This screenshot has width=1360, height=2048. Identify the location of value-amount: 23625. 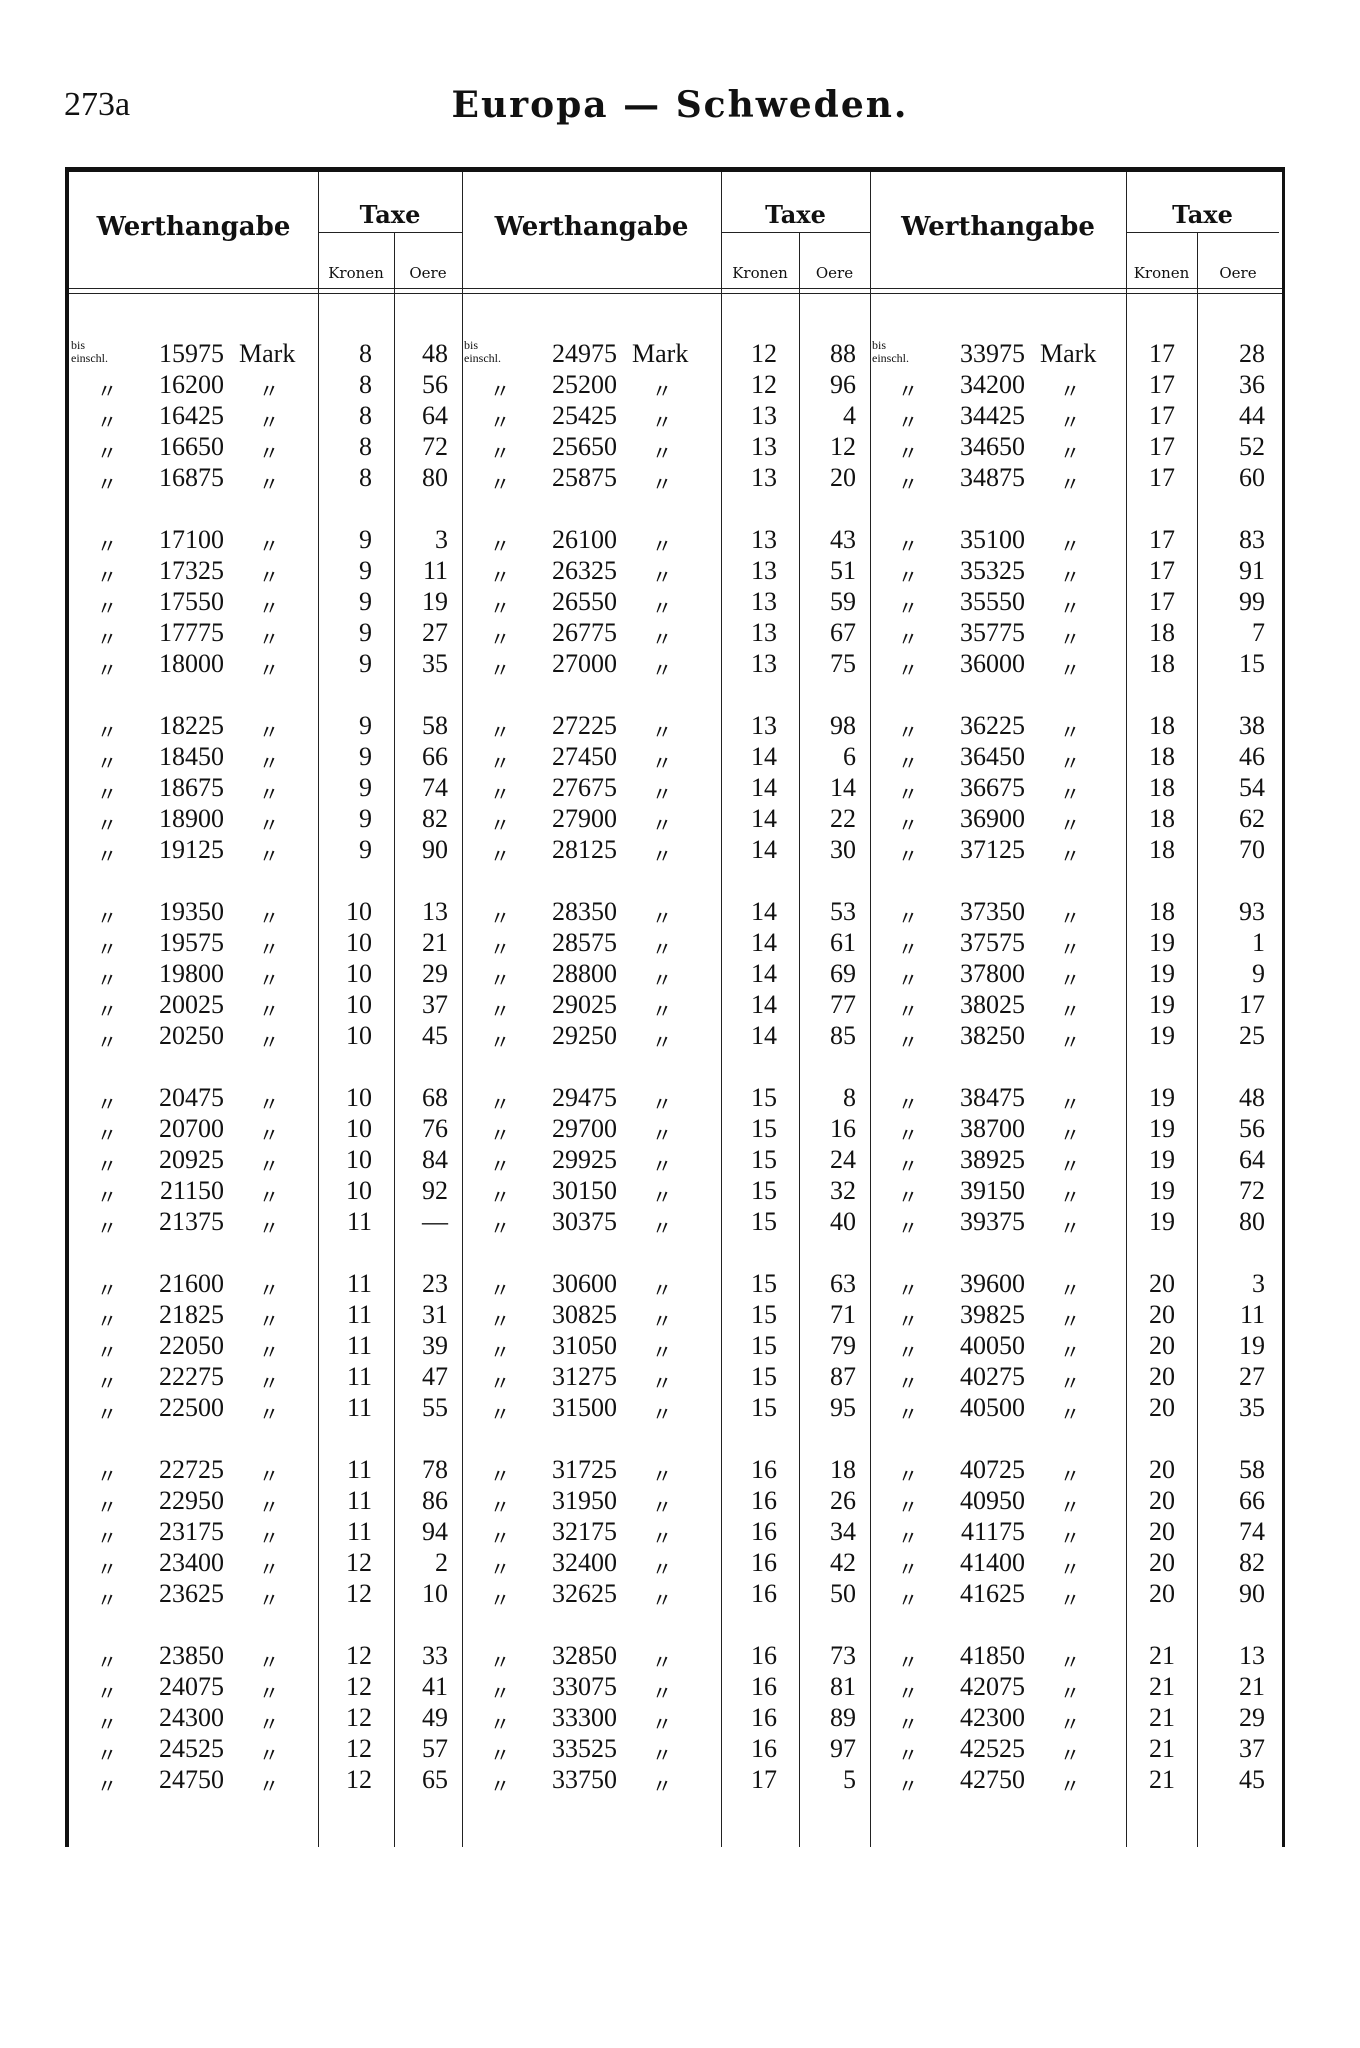
(191, 1593).